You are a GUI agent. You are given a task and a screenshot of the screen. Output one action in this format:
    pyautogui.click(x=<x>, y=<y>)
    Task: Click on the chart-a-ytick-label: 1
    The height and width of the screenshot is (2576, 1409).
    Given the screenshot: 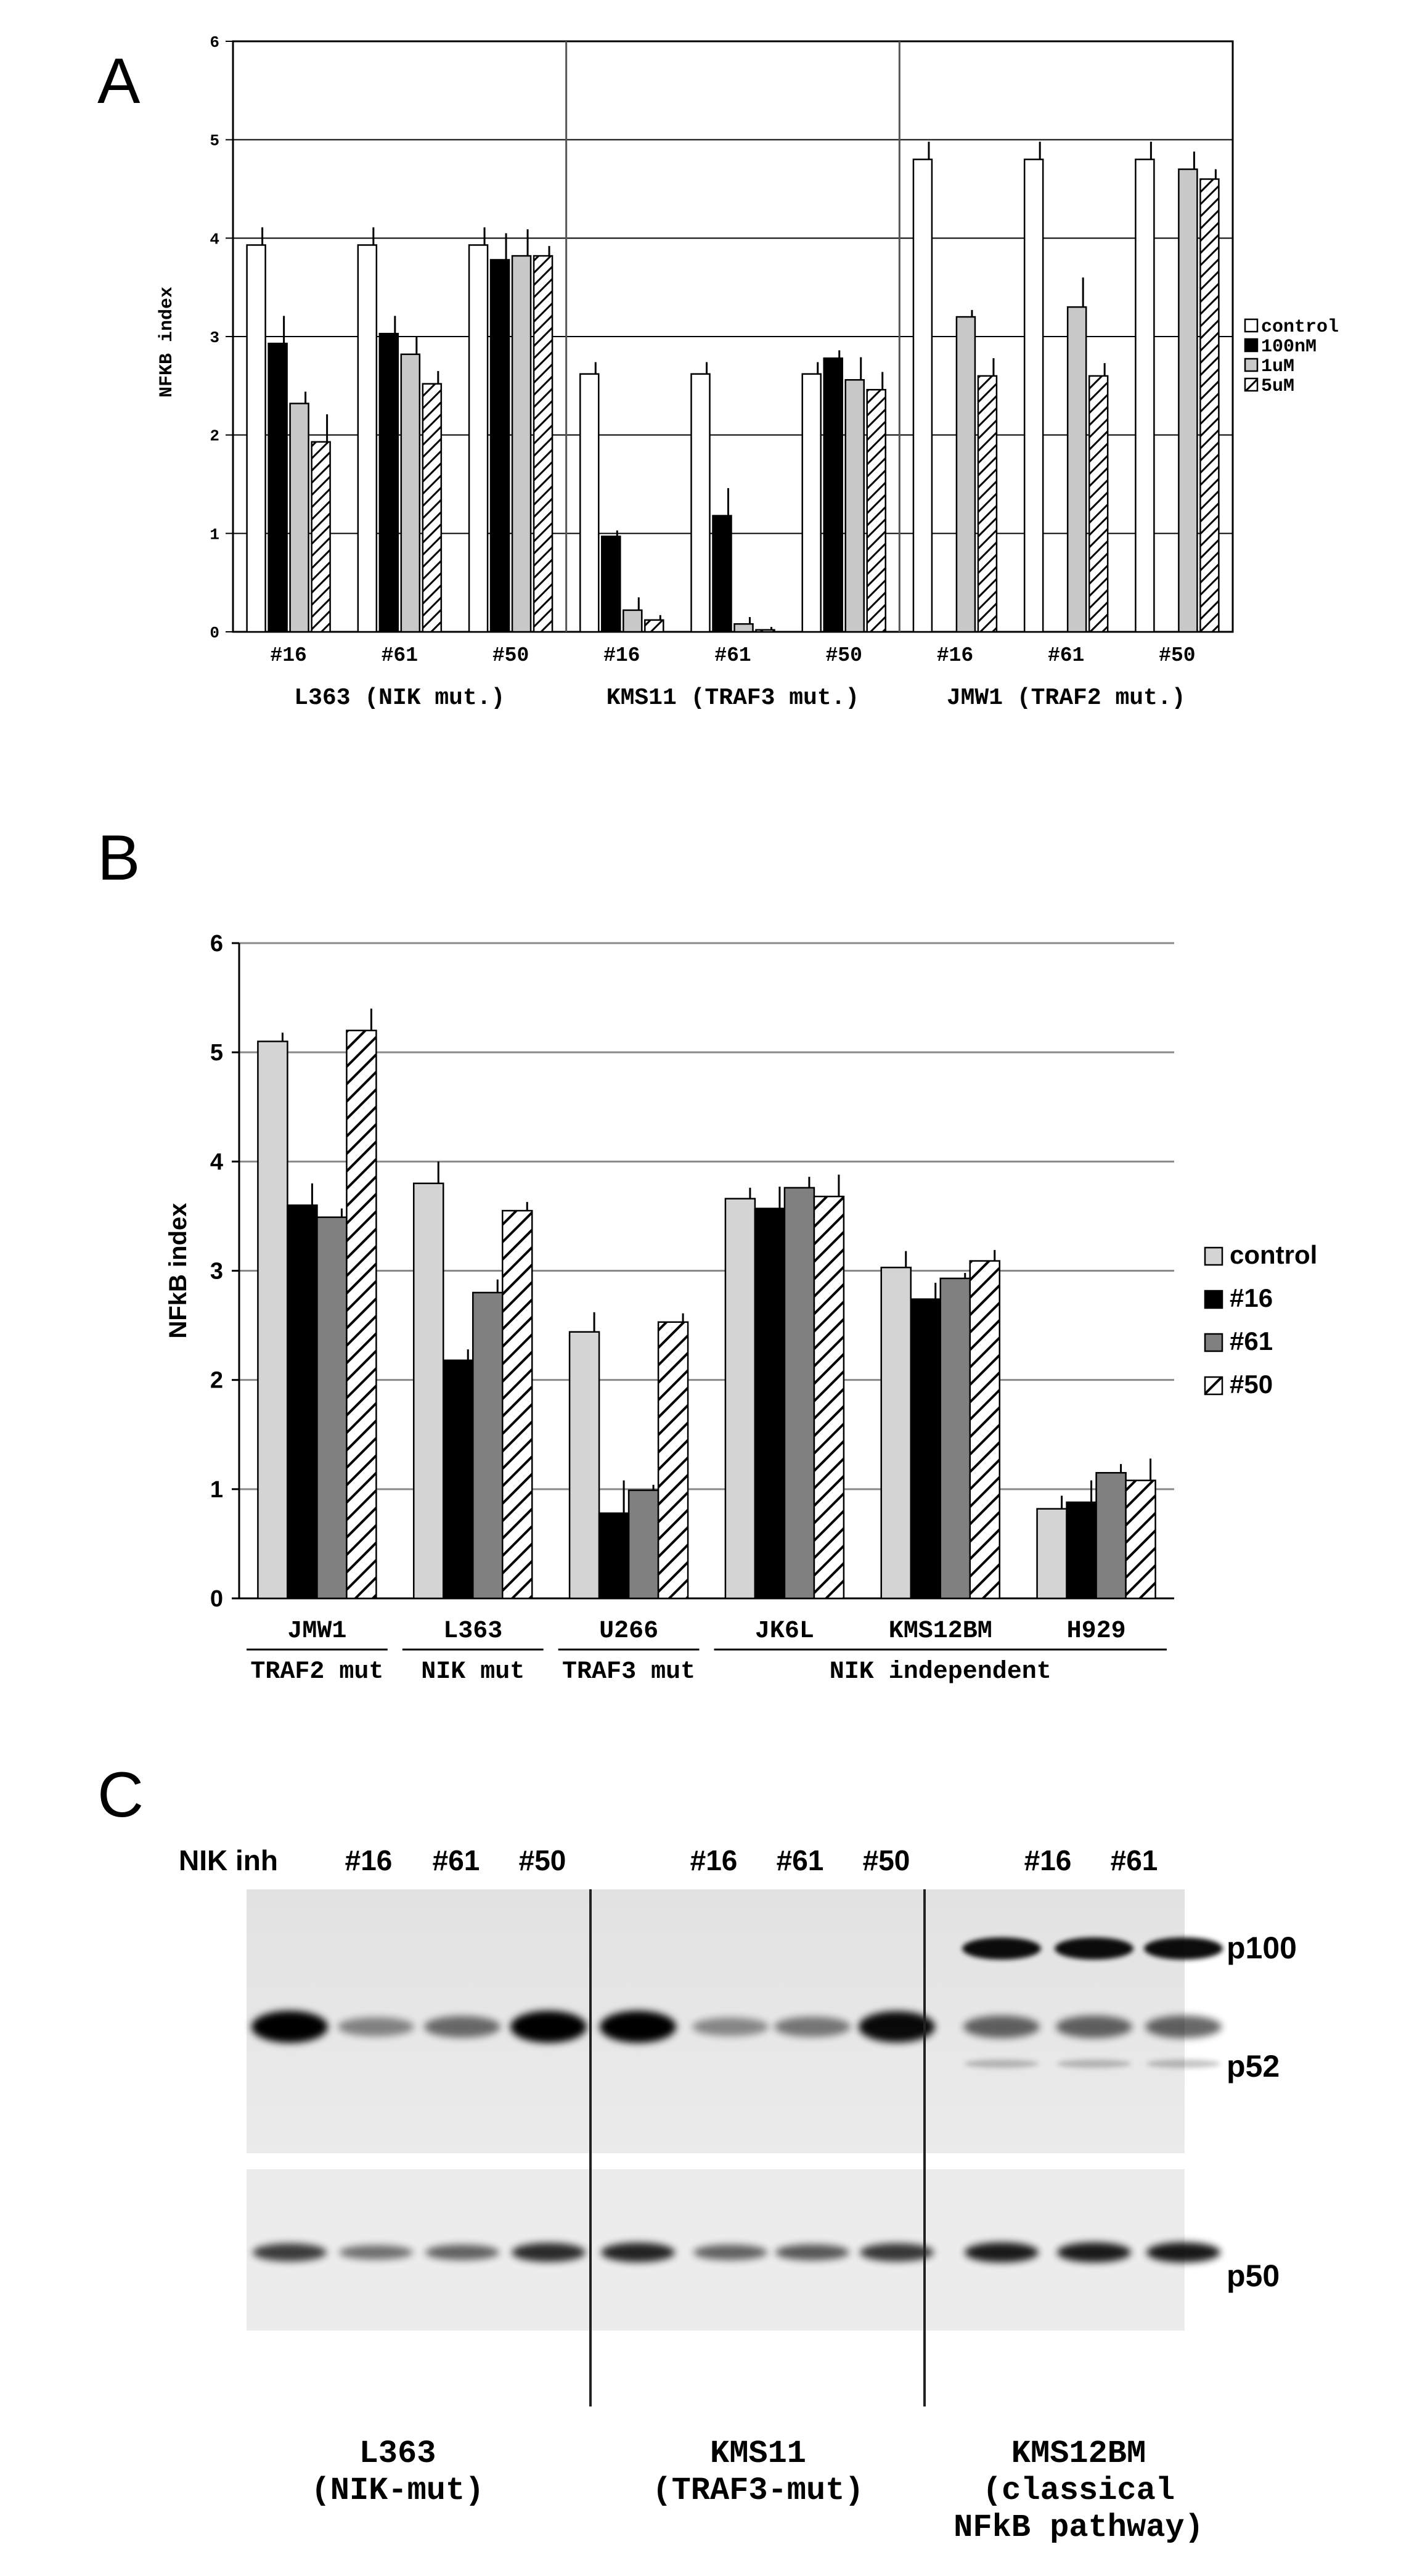 What is the action you would take?
    pyautogui.click(x=214, y=534)
    